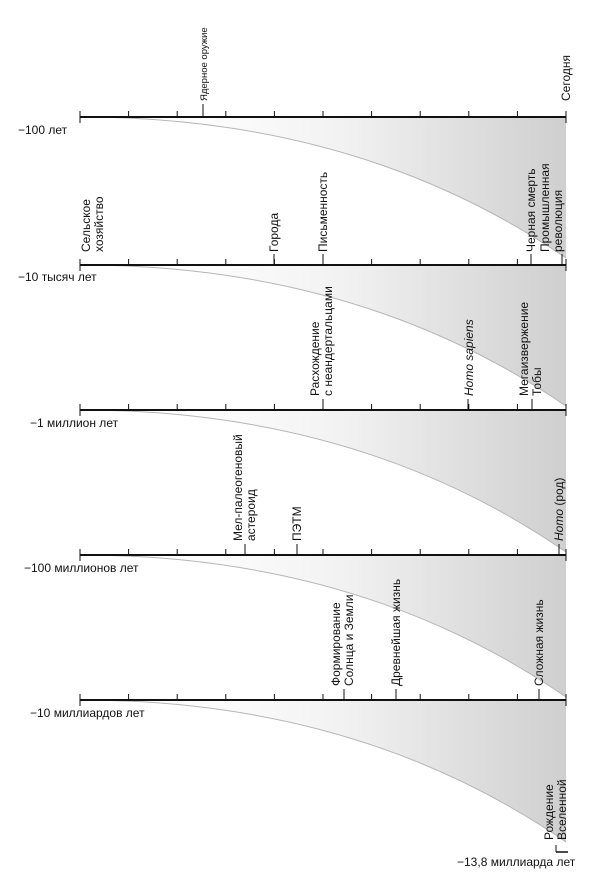  I want to click on event-cities: Города, so click(274, 239).